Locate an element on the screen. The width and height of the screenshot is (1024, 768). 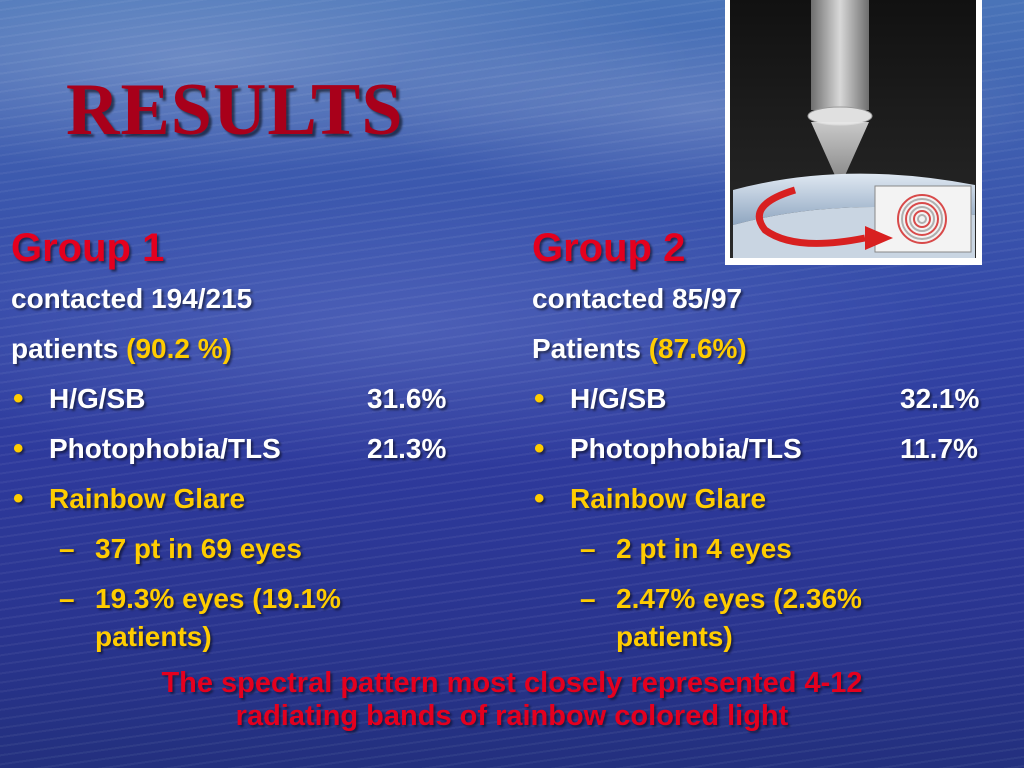
patients-percent: (87.6%) is located at coordinates (697, 348).